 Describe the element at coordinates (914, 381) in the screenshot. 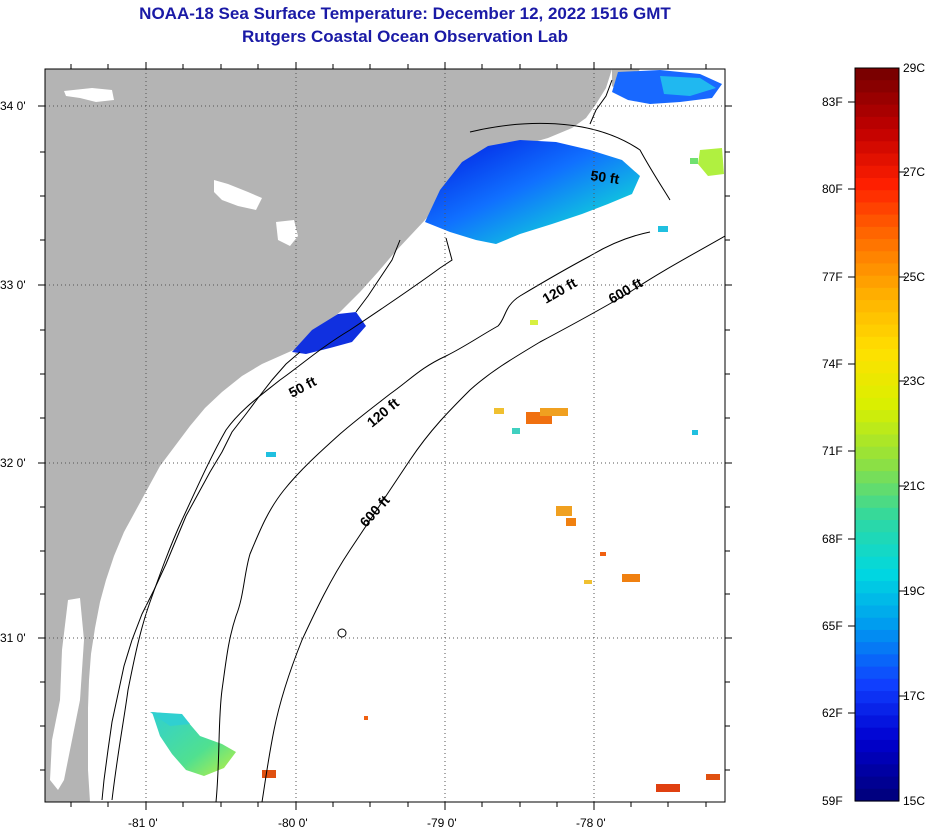

I see `colorbar-c-23: 23C` at that location.